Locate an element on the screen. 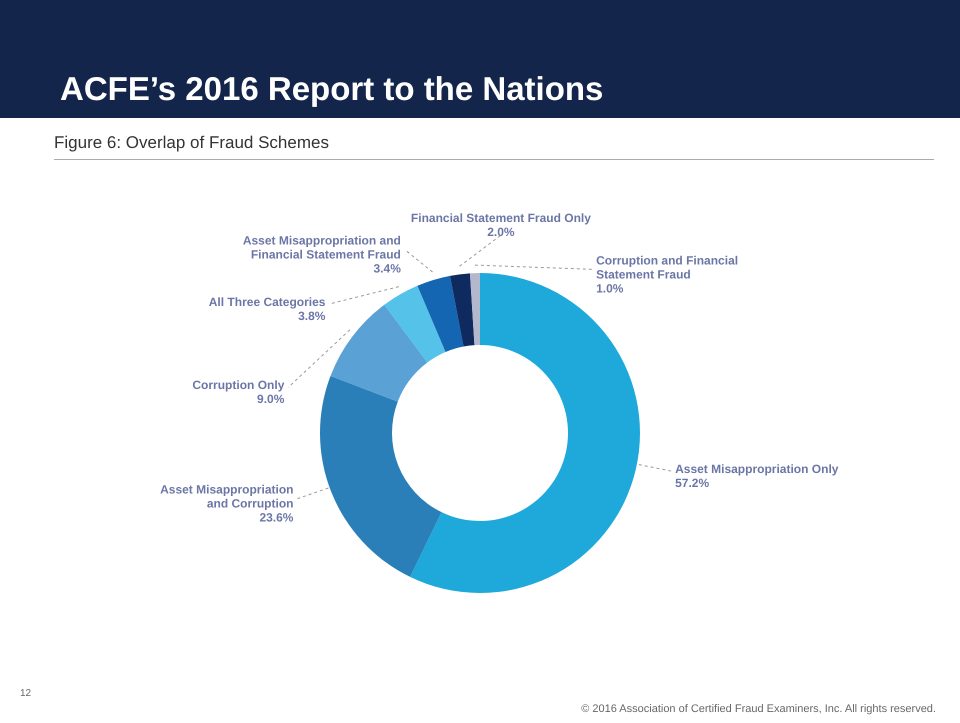  data-label: 1.0% is located at coordinates (610, 288).